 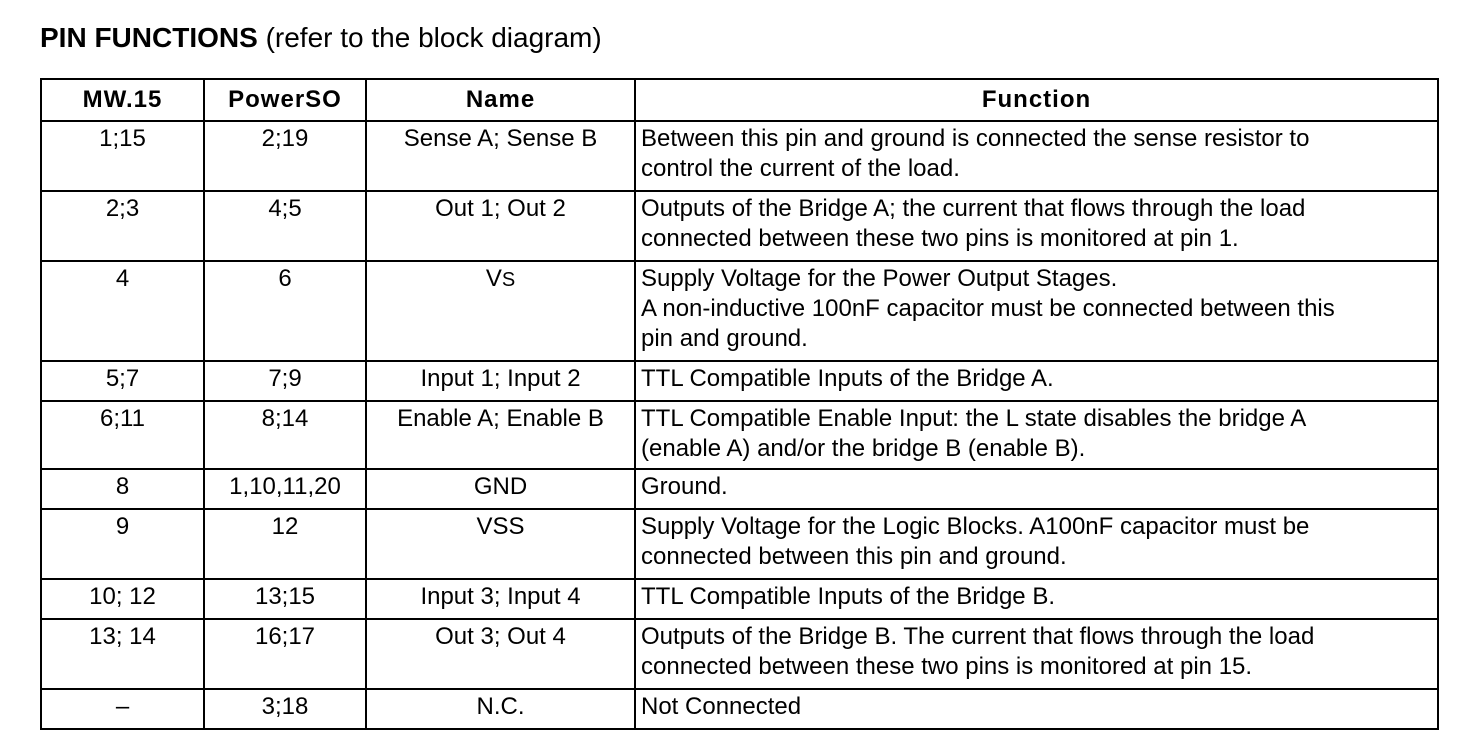 I want to click on cell-name: VSS, so click(x=500, y=544).